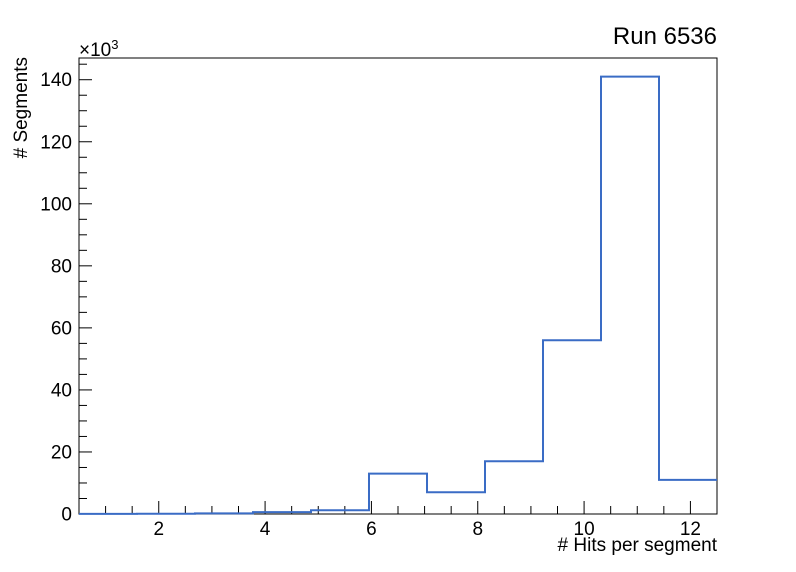  I want to click on x-tick-label: 10, so click(584, 529).